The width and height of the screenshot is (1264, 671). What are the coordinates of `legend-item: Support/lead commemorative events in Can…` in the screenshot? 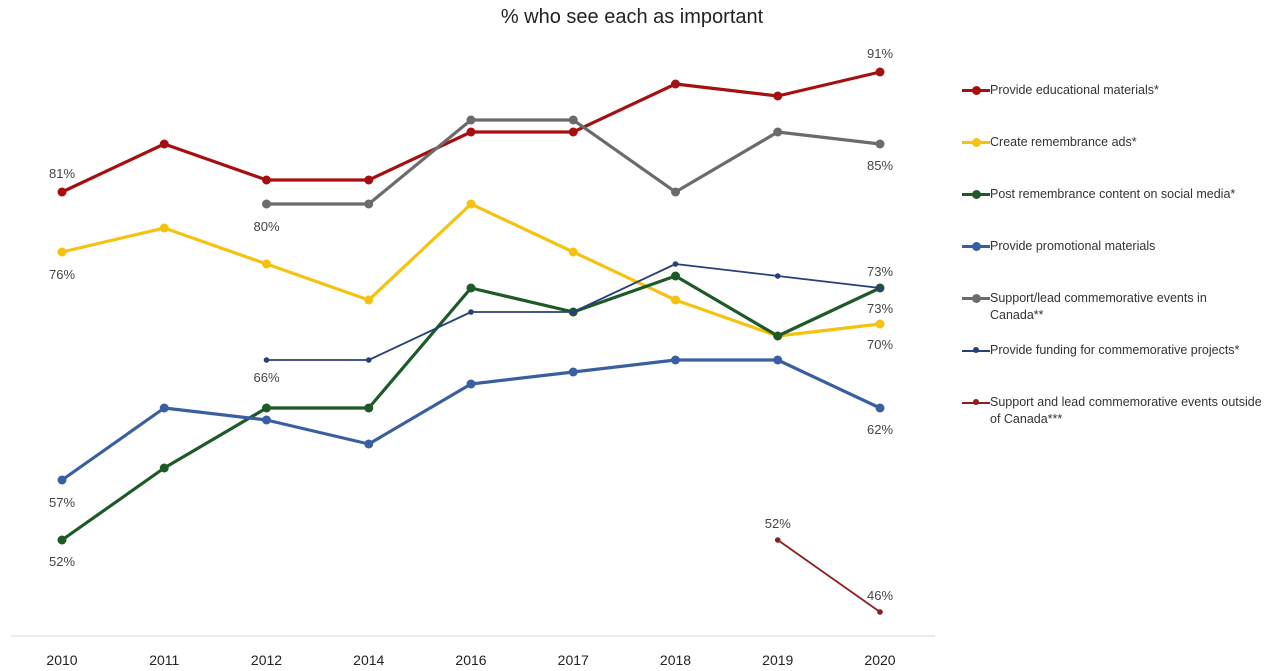 It's located at (1112, 307).